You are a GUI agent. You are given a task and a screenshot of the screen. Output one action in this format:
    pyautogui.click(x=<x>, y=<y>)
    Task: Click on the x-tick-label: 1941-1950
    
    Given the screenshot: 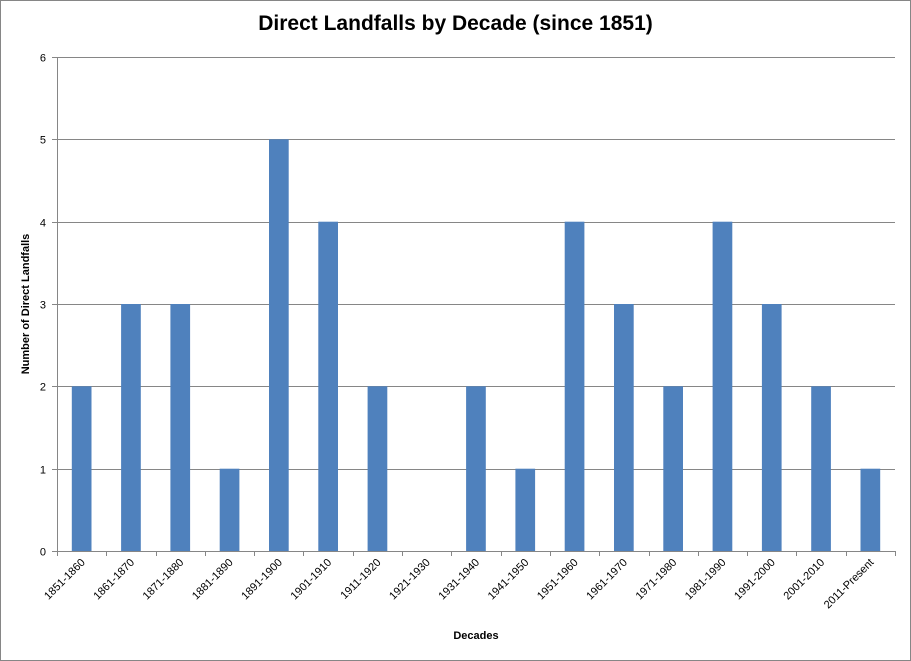 What is the action you would take?
    pyautogui.click(x=509, y=580)
    